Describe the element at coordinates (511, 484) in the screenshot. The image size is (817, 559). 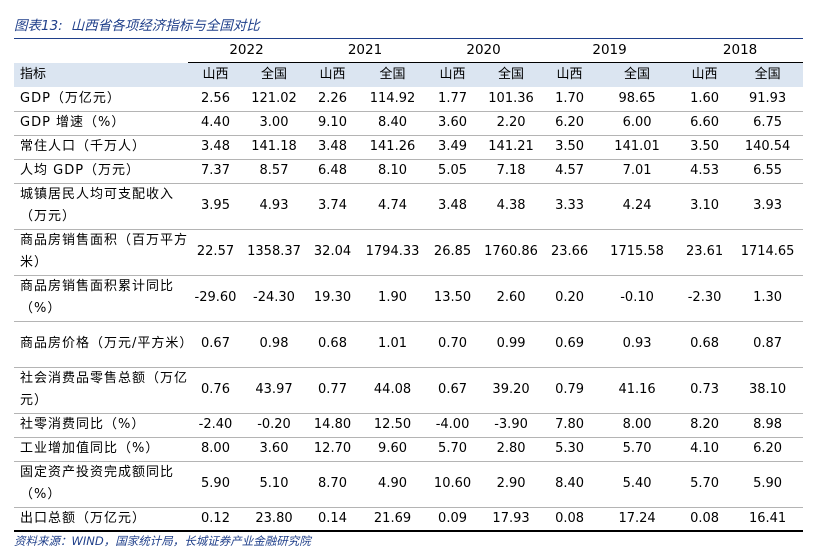
I see `value-cell: 2.90` at that location.